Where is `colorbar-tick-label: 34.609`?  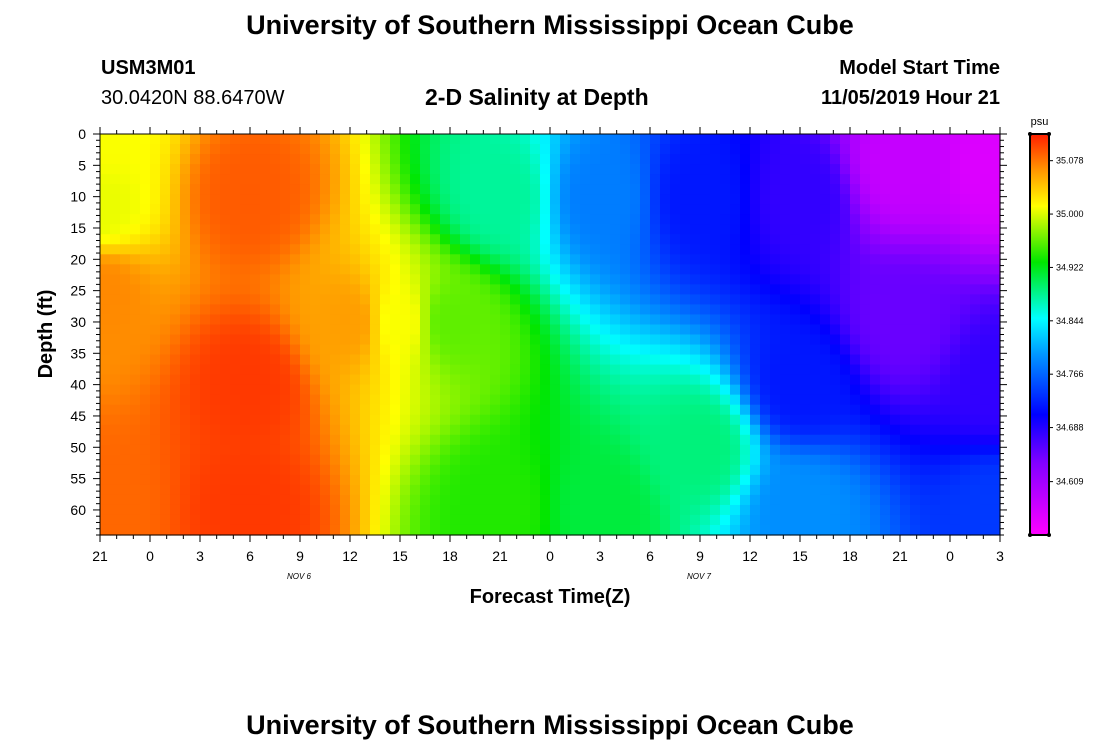
colorbar-tick-label: 34.609 is located at coordinates (1070, 482).